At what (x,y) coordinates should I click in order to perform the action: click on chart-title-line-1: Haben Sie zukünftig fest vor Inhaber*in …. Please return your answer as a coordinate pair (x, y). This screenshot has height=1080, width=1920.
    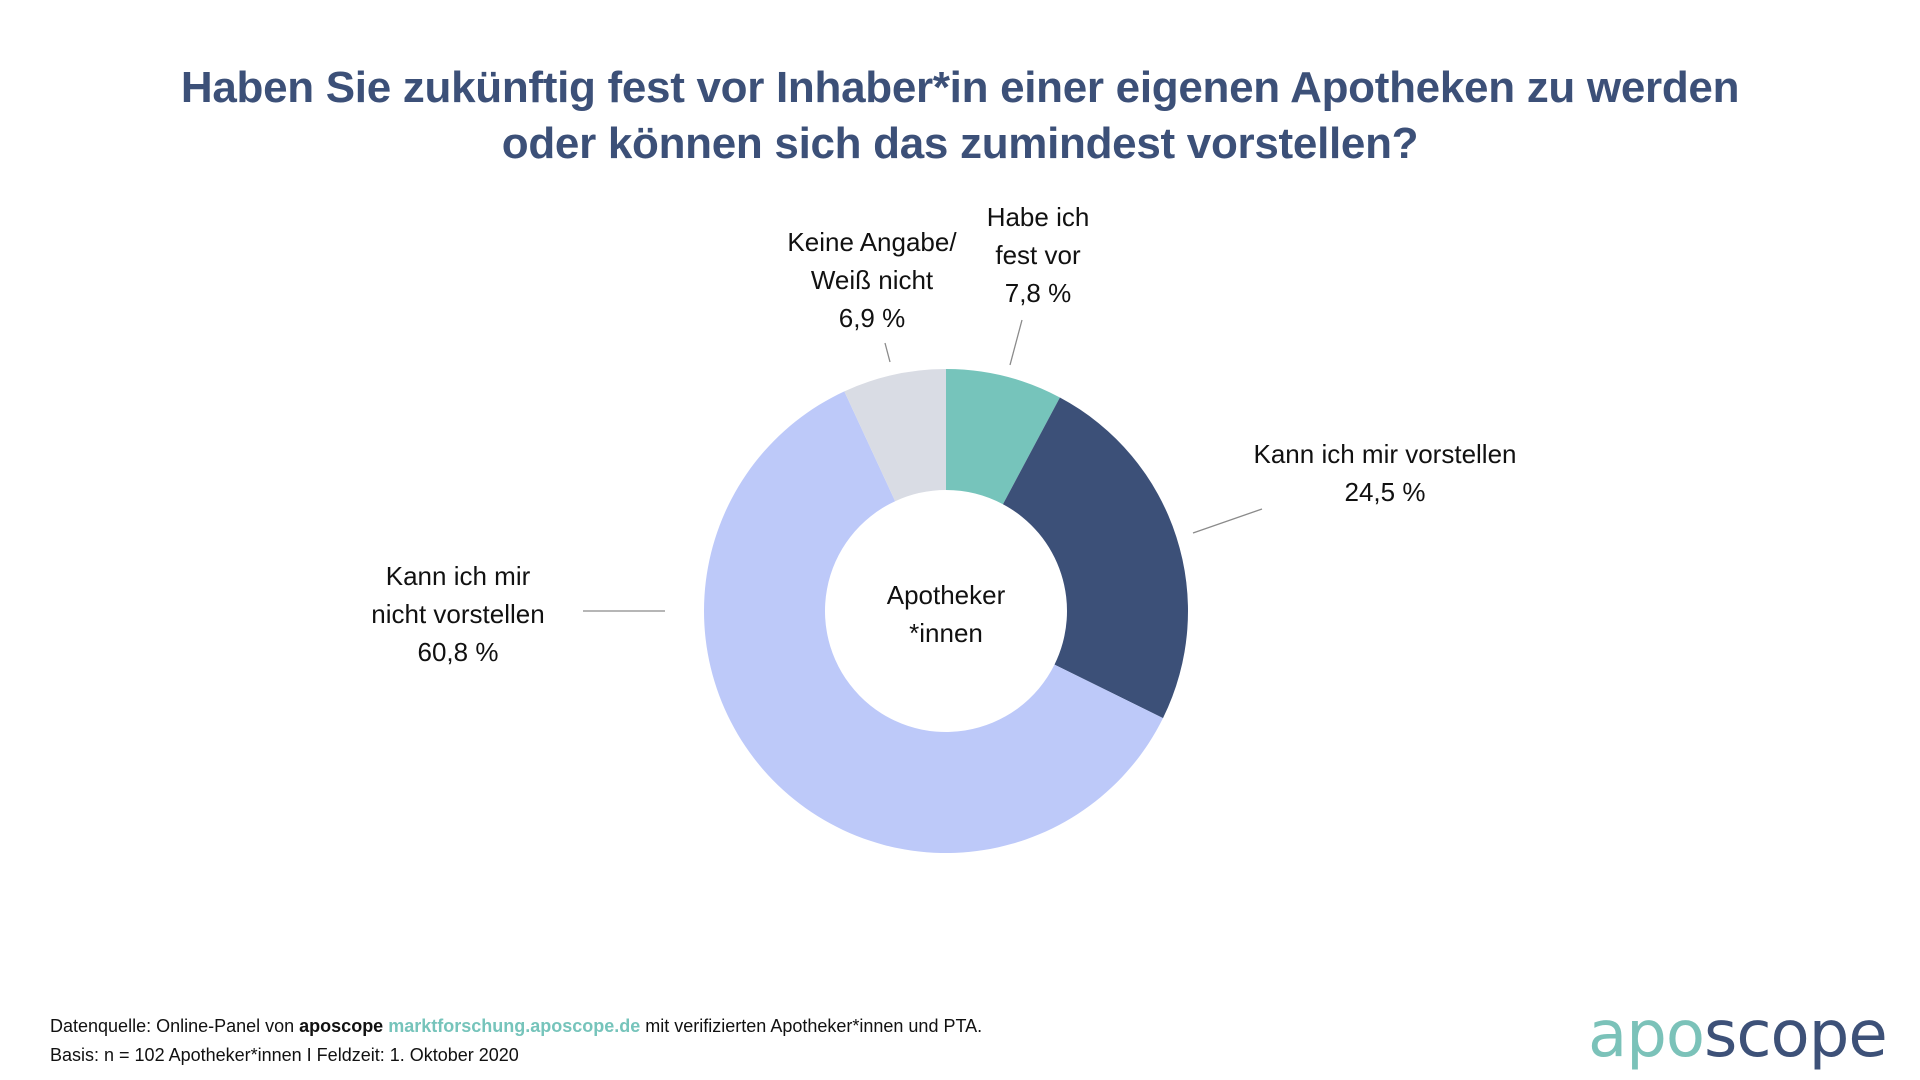
    Looking at the image, I should click on (960, 87).